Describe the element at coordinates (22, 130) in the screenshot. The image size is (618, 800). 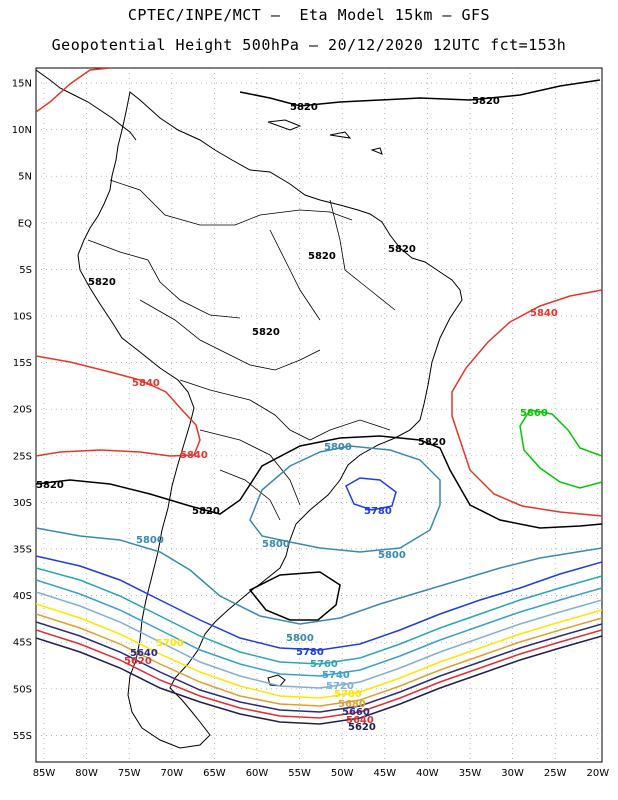
I see `latitude-tick-label: 10N` at that location.